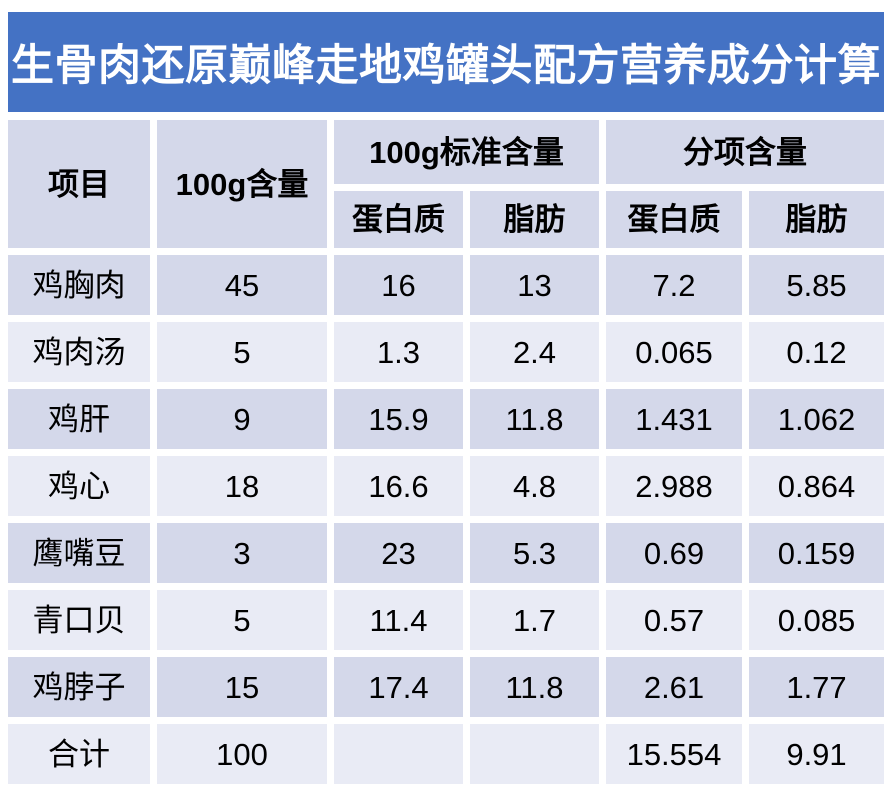  Describe the element at coordinates (674, 620) in the screenshot. I see `table-cell: 0.57` at that location.